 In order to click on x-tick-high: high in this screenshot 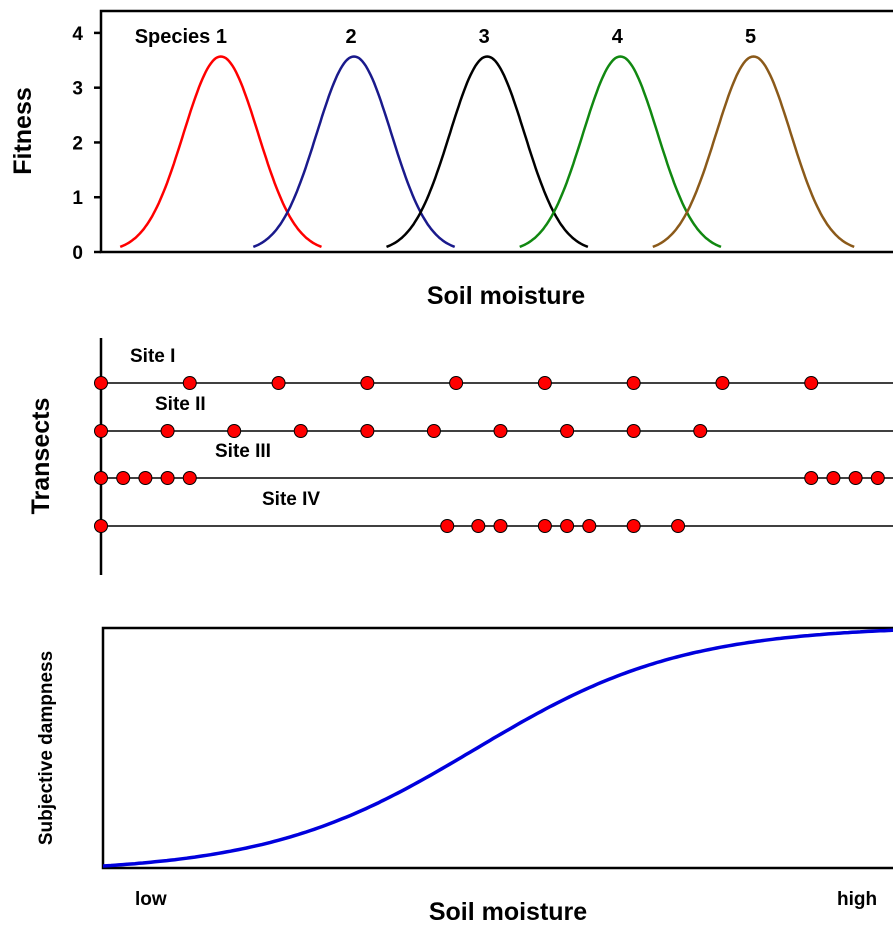, I will do `click(857, 899)`.